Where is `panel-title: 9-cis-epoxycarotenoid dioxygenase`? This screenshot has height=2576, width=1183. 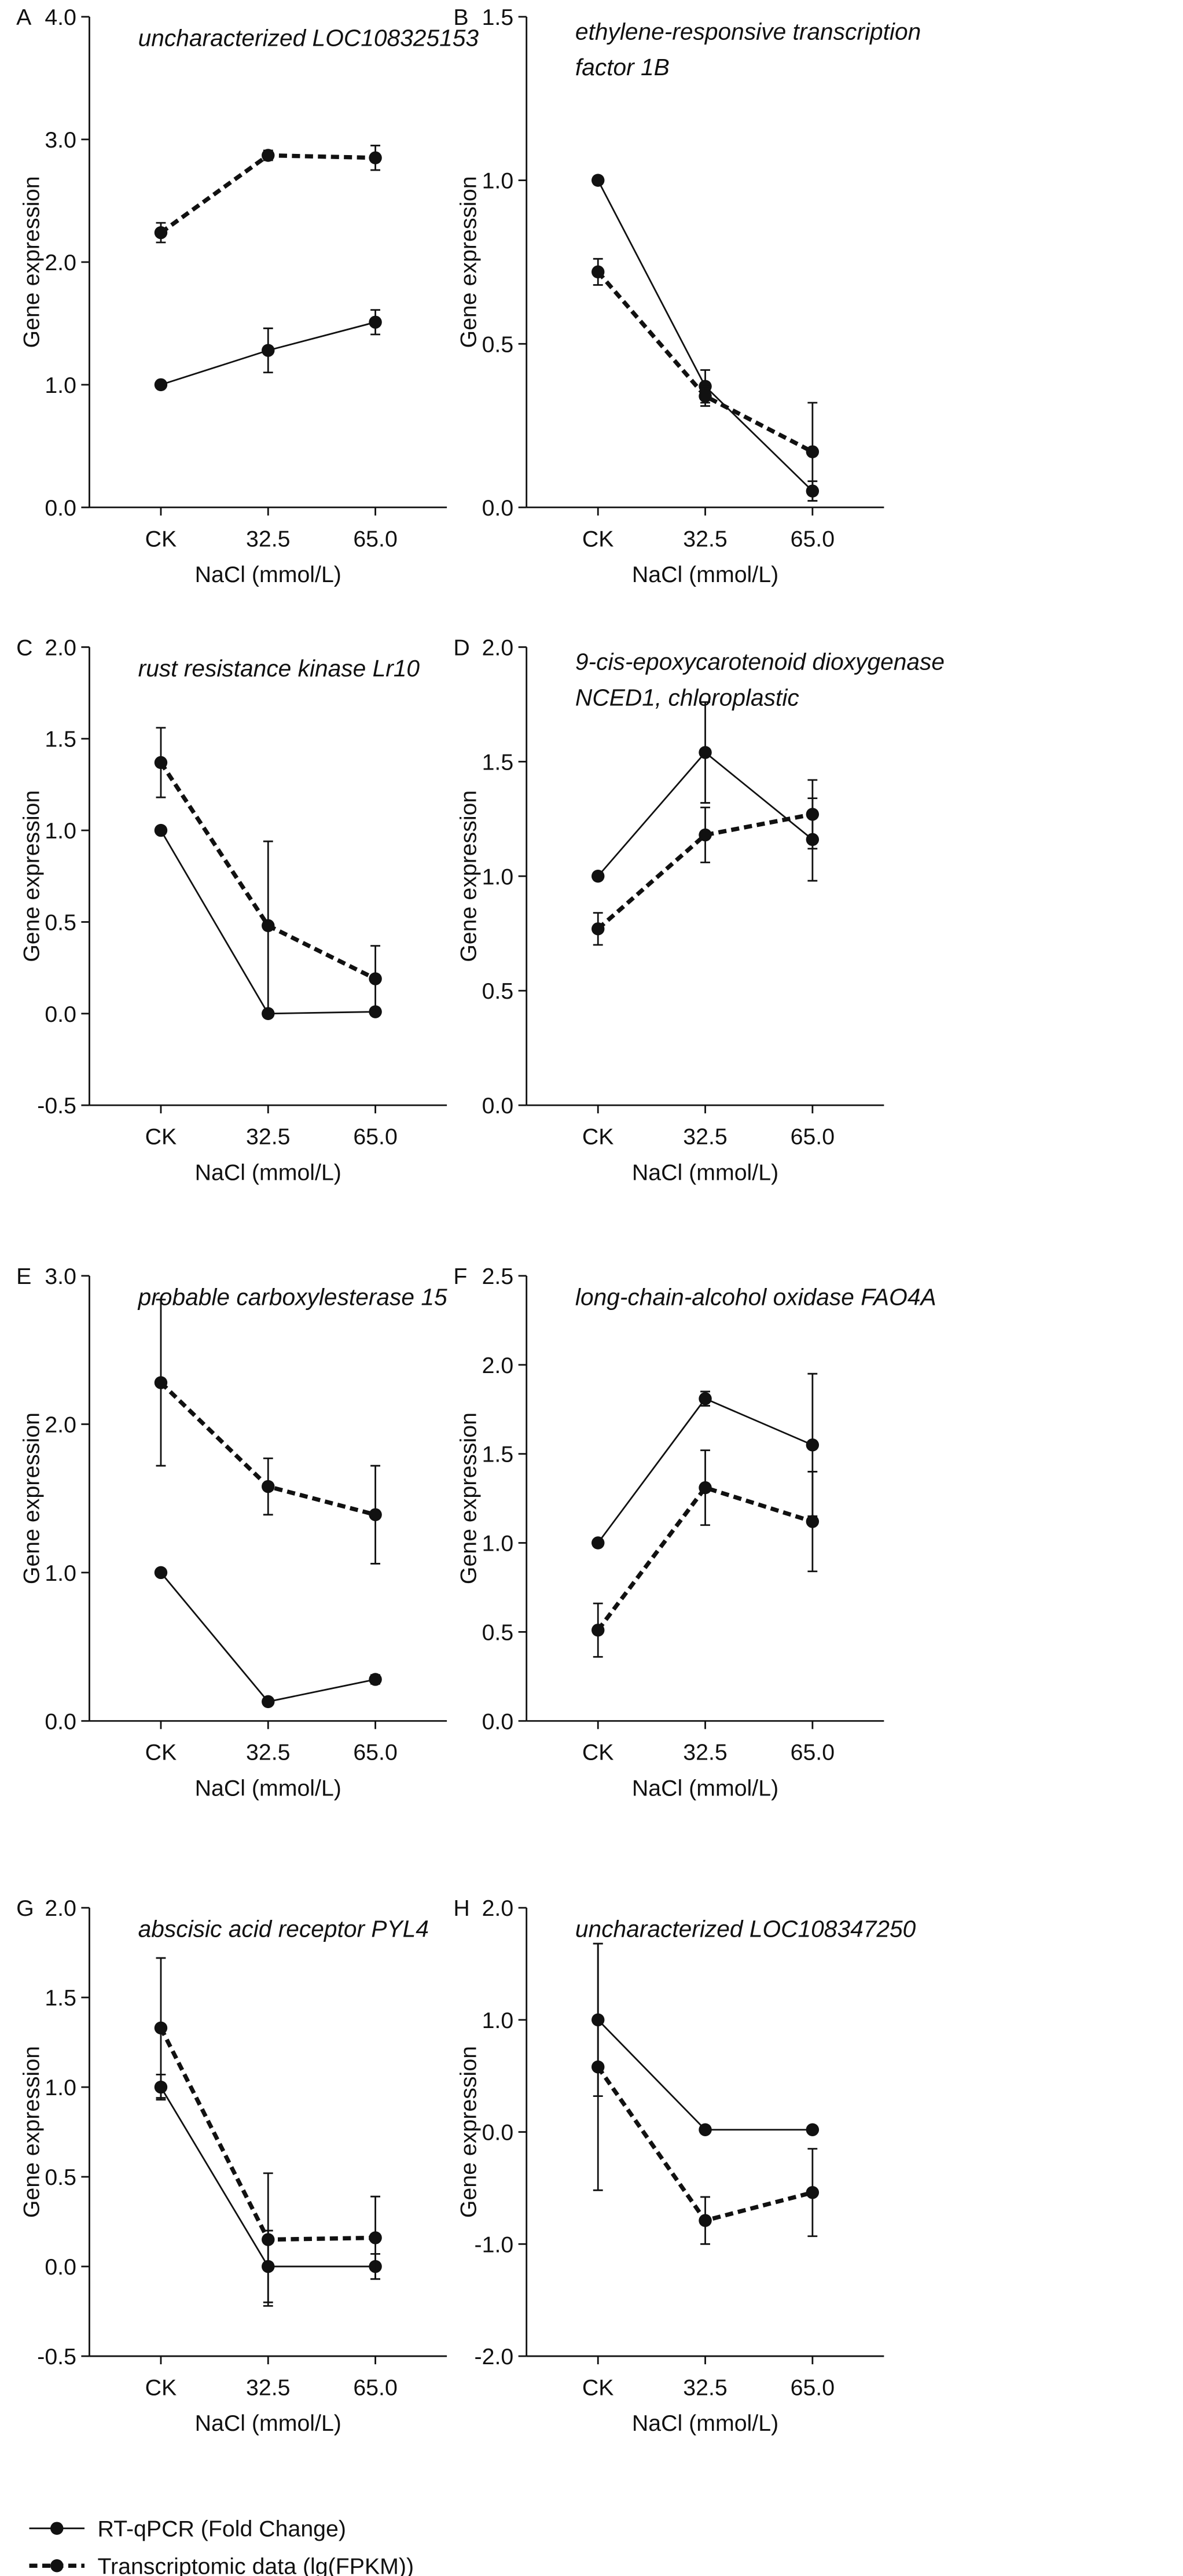 panel-title: 9-cis-epoxycarotenoid dioxygenase is located at coordinates (760, 662).